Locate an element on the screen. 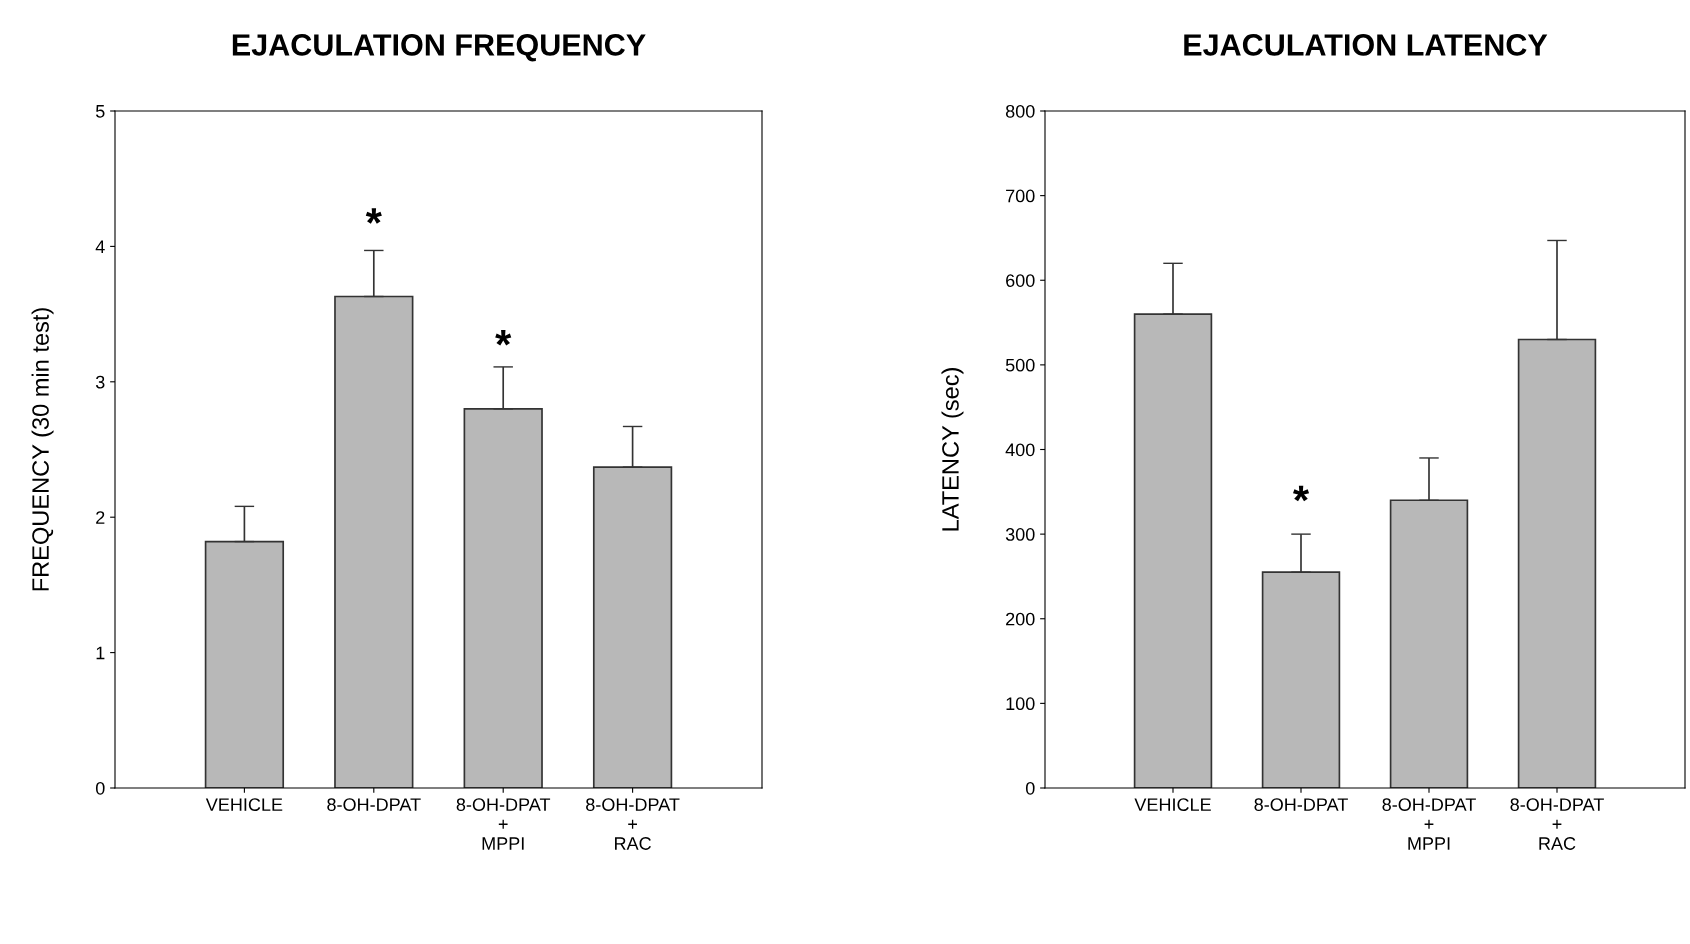 This screenshot has height=944, width=1690. y-tick-label: 500 is located at coordinates (1020, 365).